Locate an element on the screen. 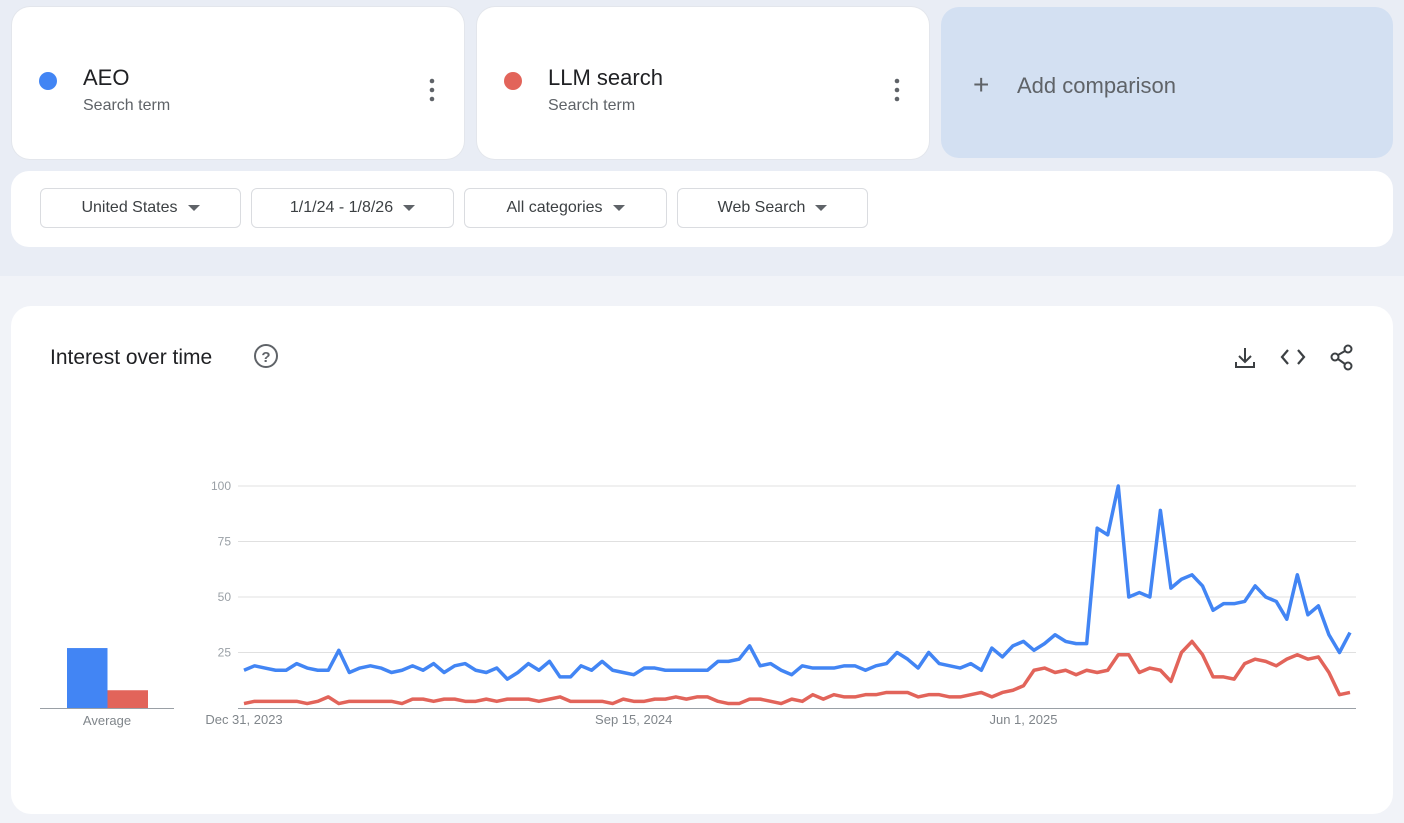 This screenshot has width=1404, height=823. help-icon: ? is located at coordinates (266, 356).